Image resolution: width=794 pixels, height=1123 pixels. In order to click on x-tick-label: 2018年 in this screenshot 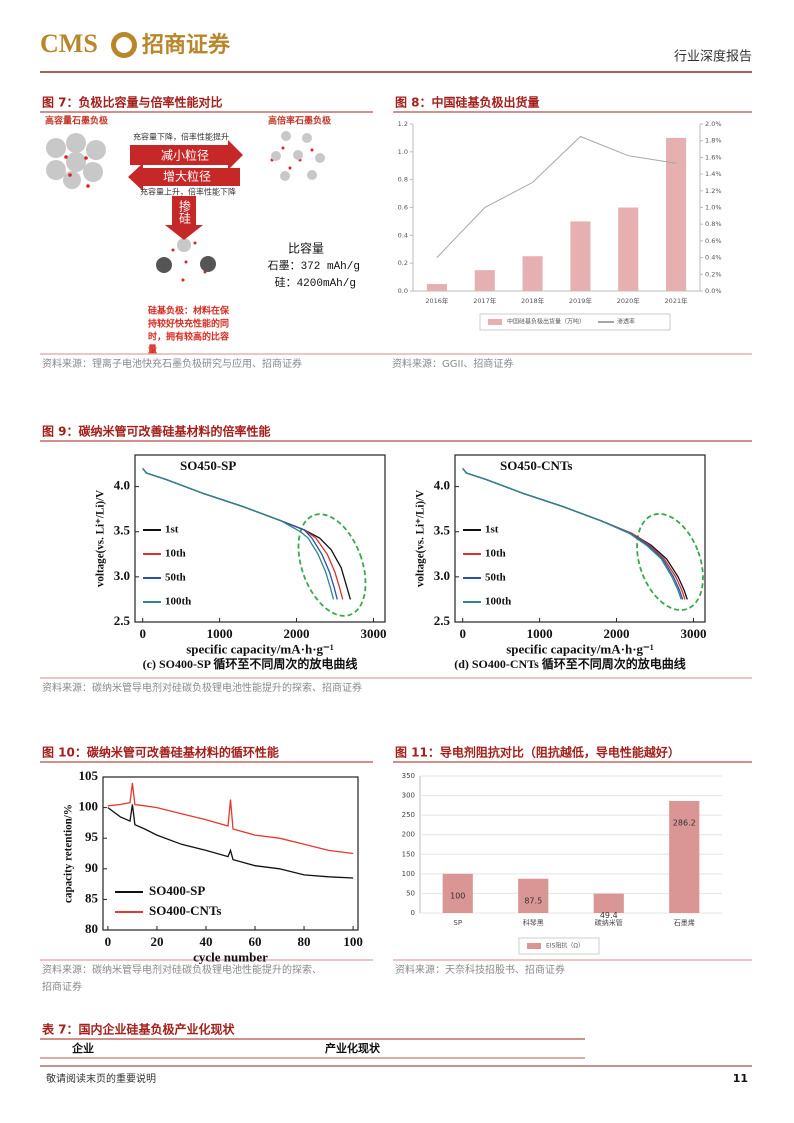, I will do `click(533, 300)`.